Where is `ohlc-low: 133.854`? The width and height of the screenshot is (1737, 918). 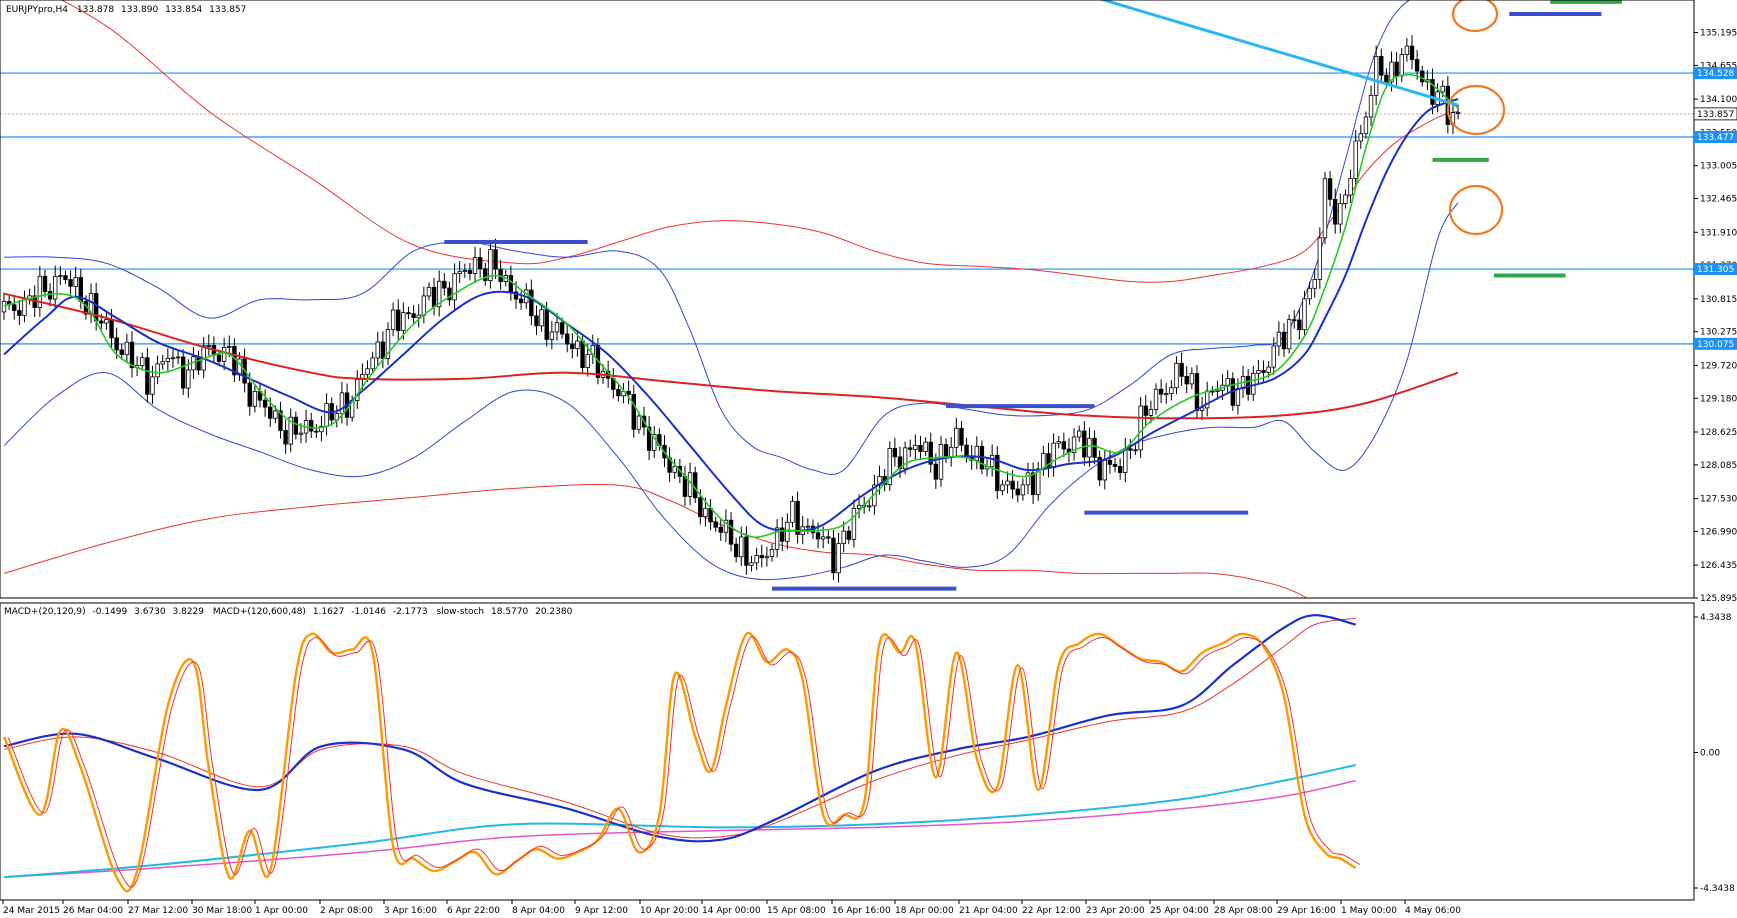 ohlc-low: 133.854 is located at coordinates (183, 10).